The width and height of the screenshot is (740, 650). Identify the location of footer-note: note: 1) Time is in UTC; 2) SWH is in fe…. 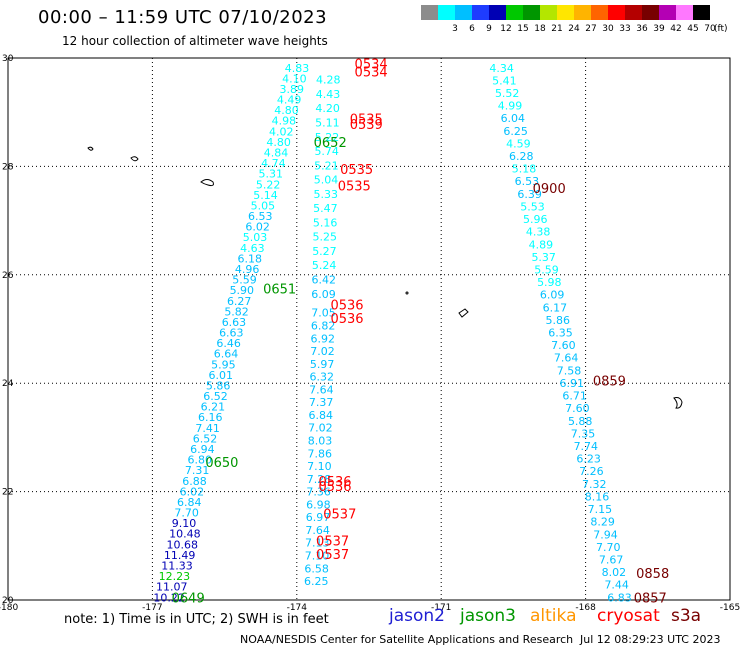
(196, 619).